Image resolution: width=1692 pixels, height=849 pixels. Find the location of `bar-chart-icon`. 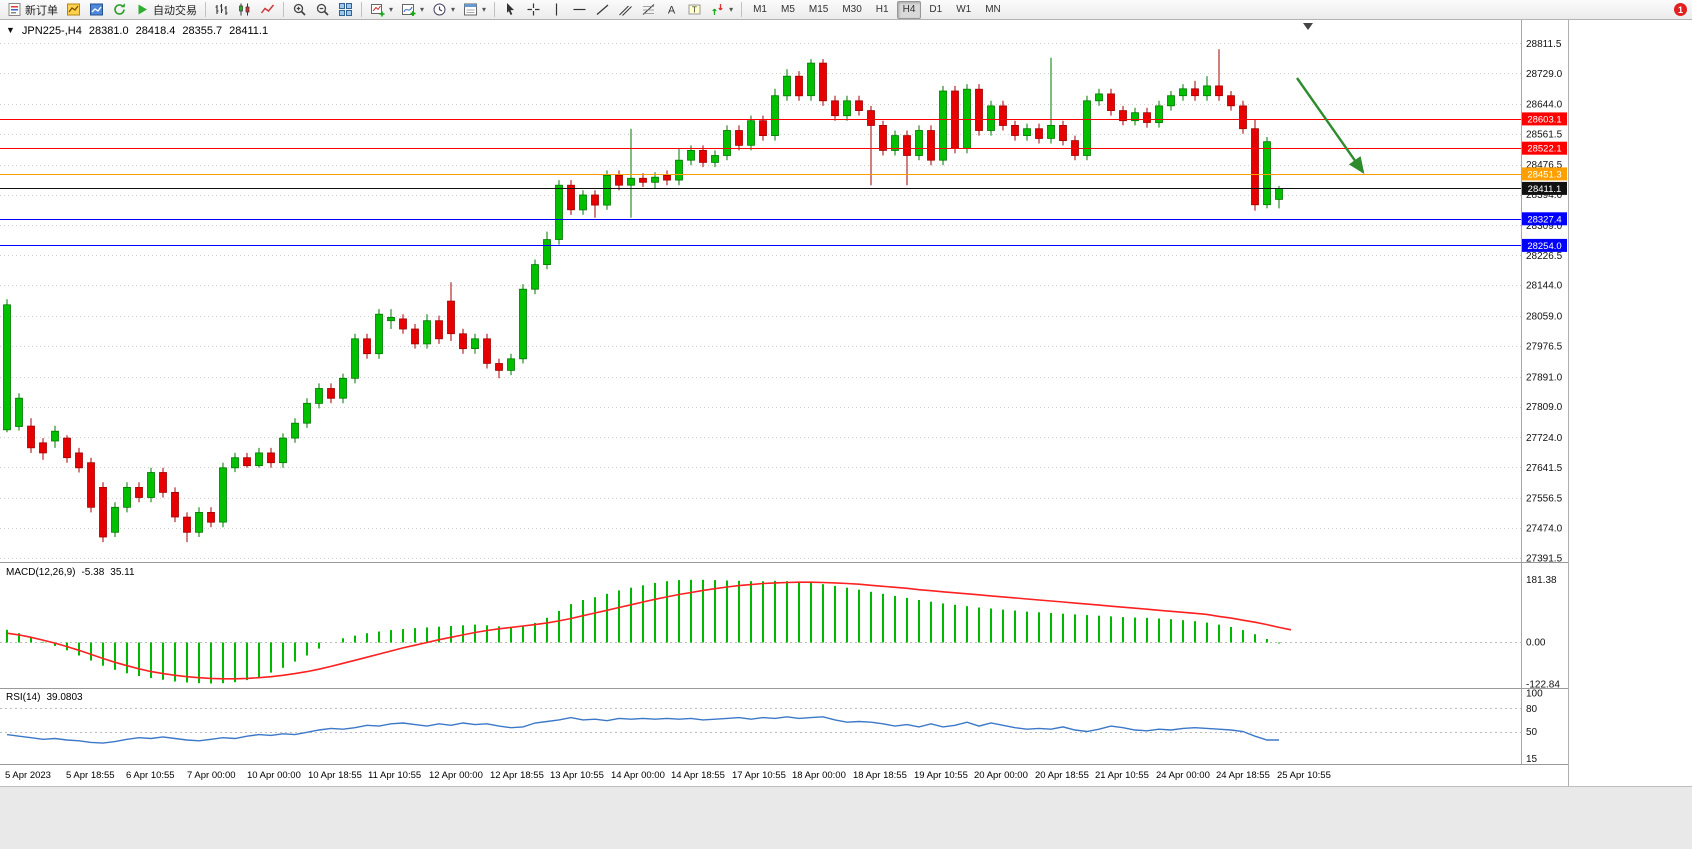

bar-chart-icon is located at coordinates (221, 9).